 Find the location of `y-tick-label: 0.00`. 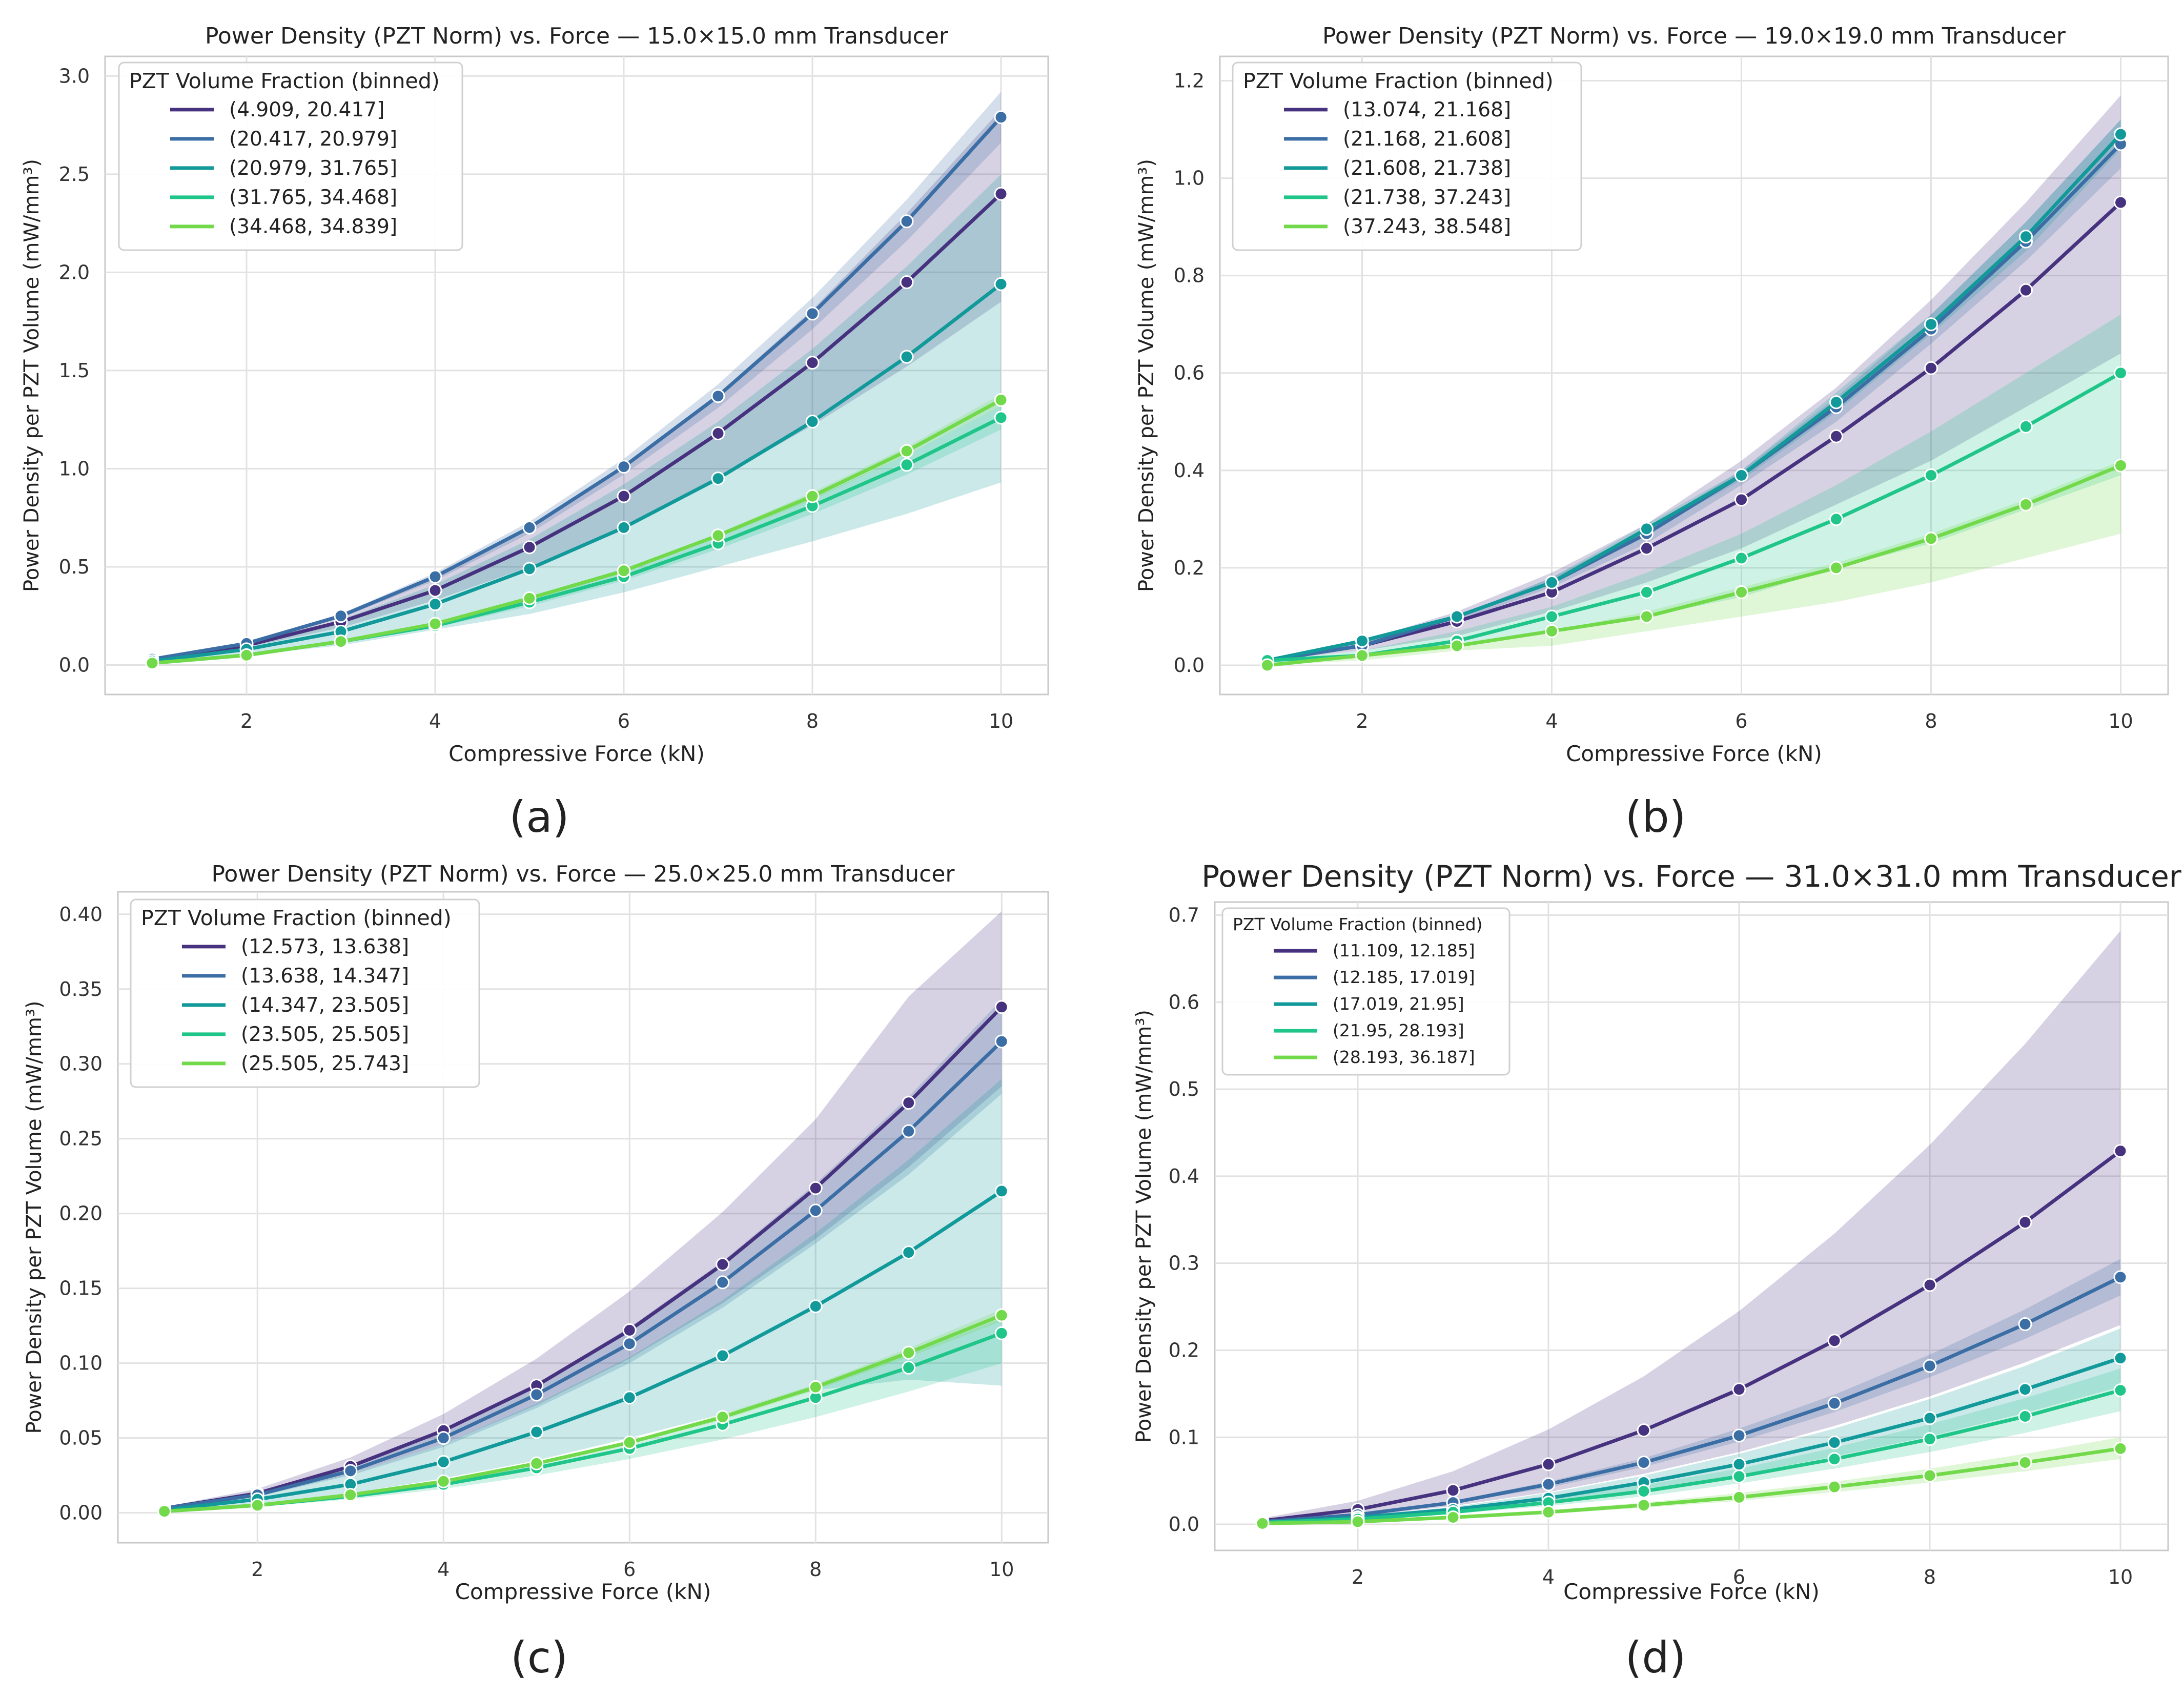

y-tick-label: 0.00 is located at coordinates (81, 1513).